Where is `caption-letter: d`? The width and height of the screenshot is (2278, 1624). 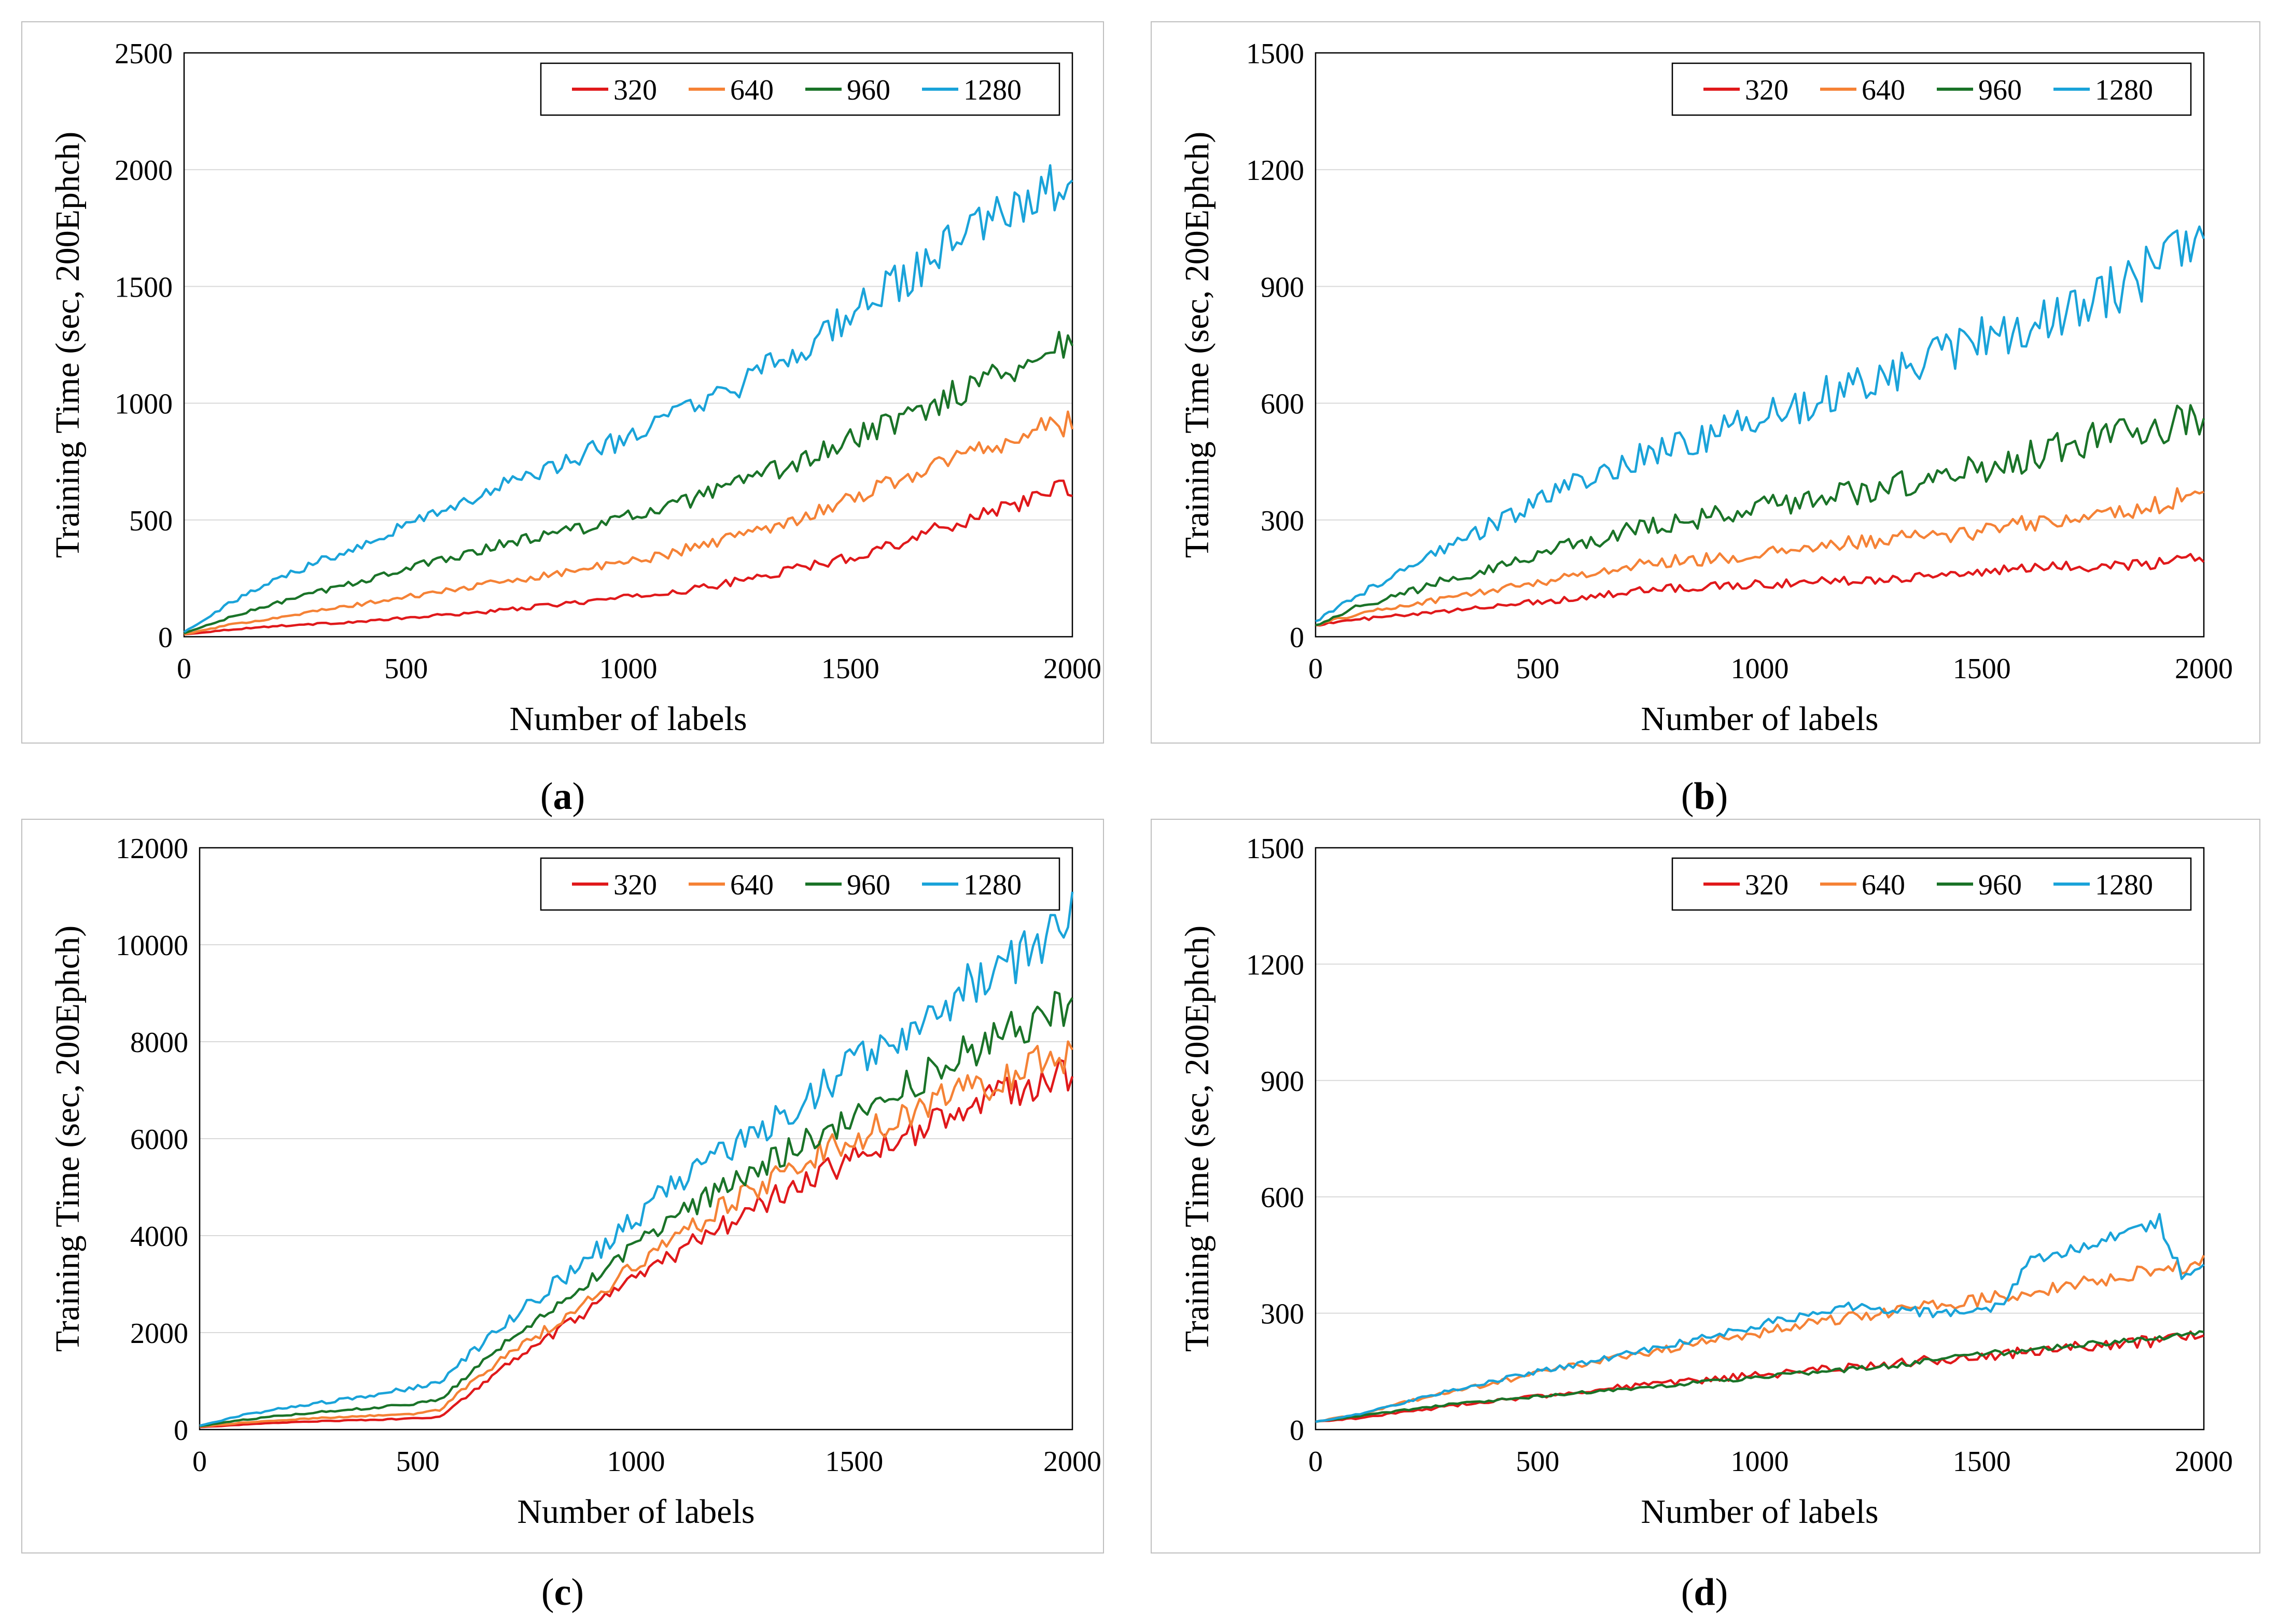 caption-letter: d is located at coordinates (1704, 1592).